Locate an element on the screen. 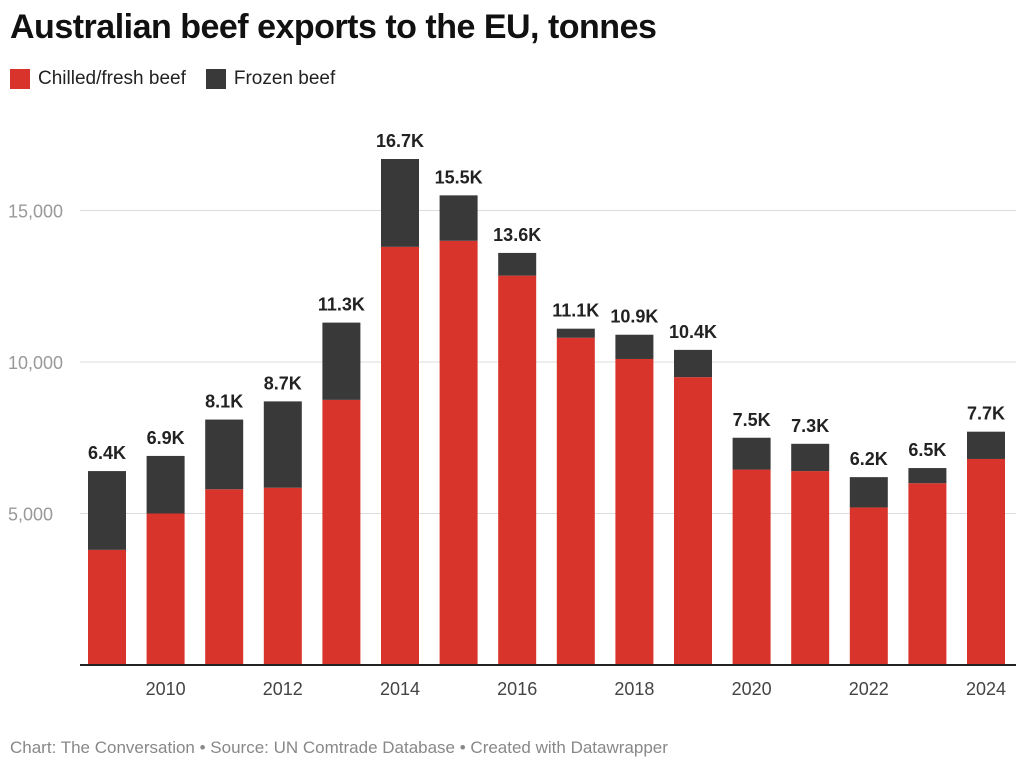 The height and width of the screenshot is (769, 1024). legend-item-chilled: Chilled/fresh beef is located at coordinates (98, 79).